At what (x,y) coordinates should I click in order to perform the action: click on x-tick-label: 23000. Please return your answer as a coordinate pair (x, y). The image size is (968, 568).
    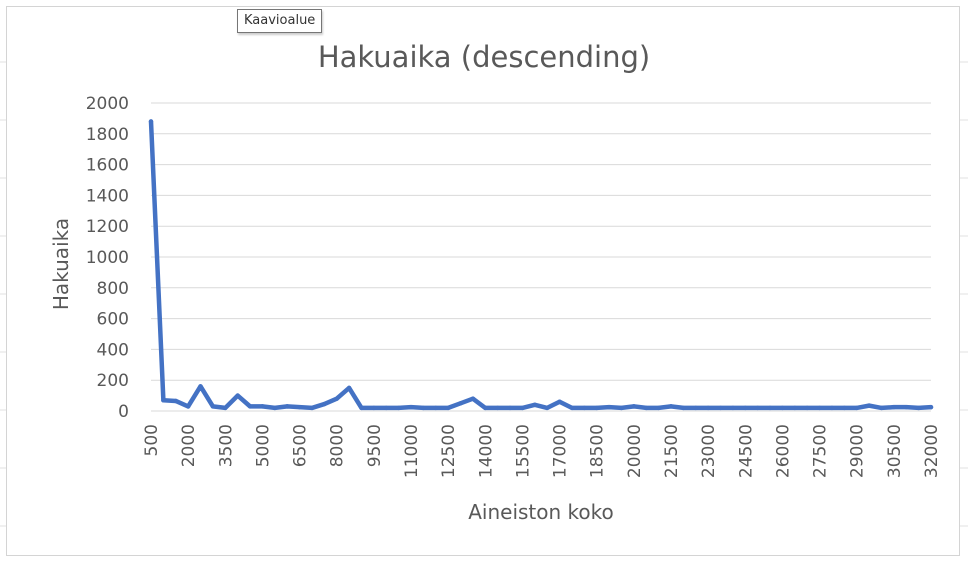
    Looking at the image, I should click on (709, 451).